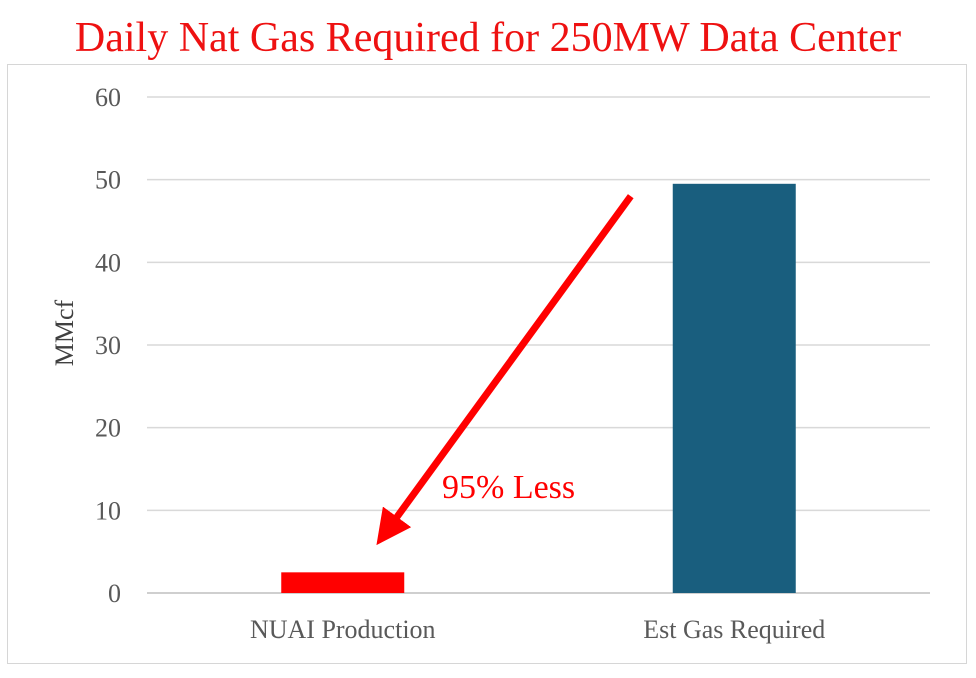 Image resolution: width=976 pixels, height=678 pixels. I want to click on y-tick-label: 20, so click(108, 428).